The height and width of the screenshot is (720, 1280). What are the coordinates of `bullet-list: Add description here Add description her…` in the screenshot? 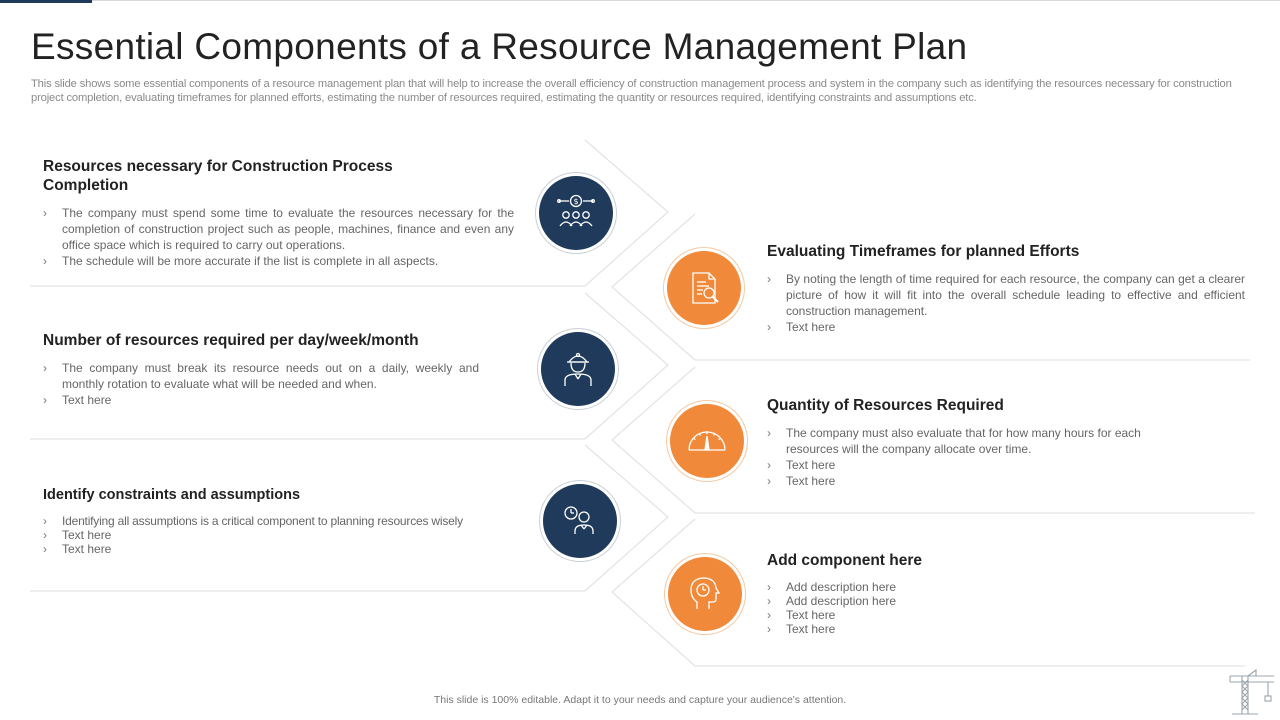 It's located at (917, 608).